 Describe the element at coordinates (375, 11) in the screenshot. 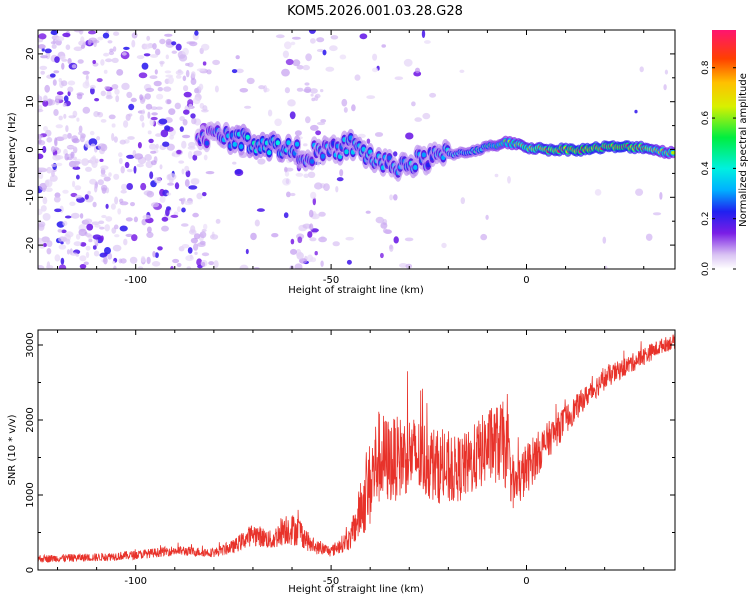

I see `figure-title: KOM5.2026.001.03.28.G28` at that location.